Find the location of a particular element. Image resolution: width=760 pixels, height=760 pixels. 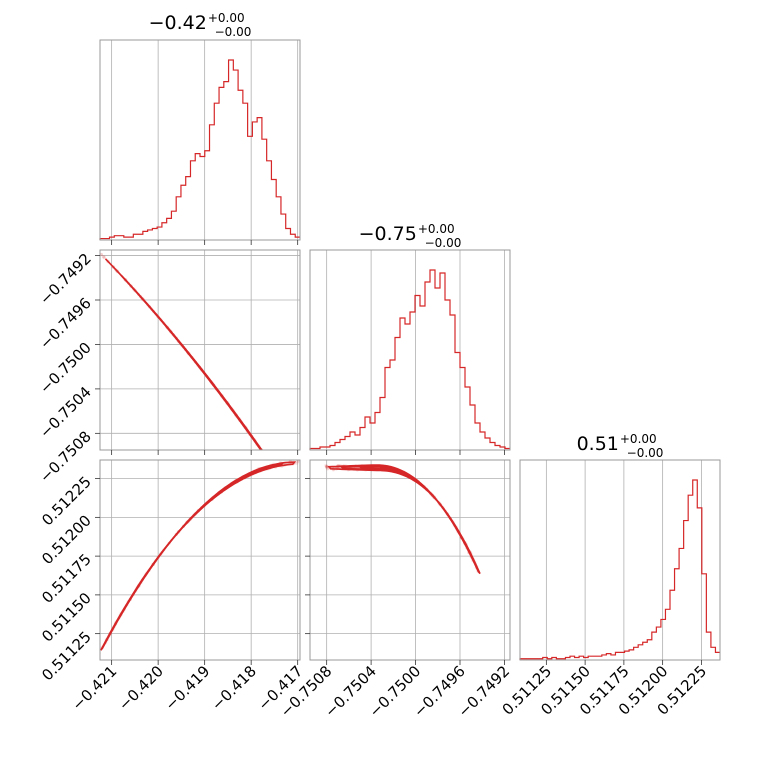

x-tick-label: −0.419 is located at coordinates (187, 688).